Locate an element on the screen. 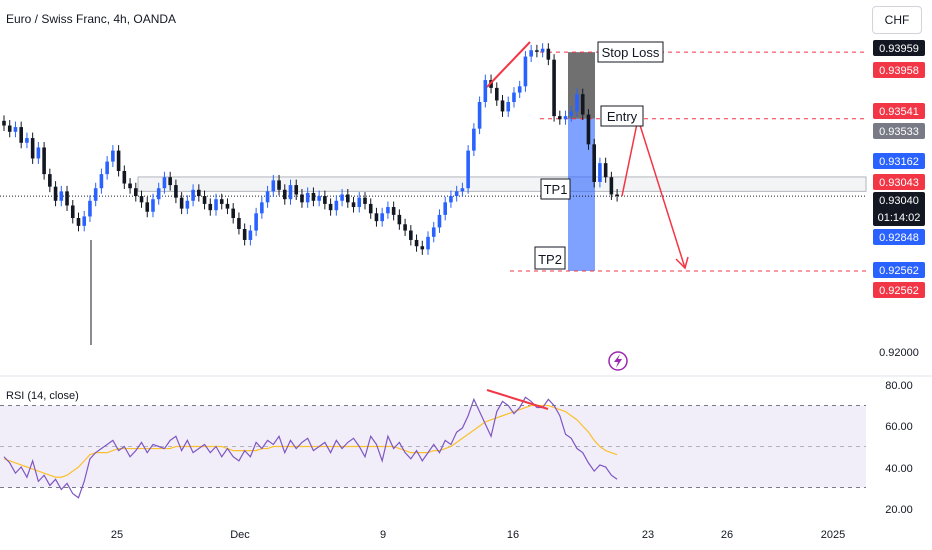 Image resolution: width=932 pixels, height=550 pixels. price-label: 0.93040 01:14:02 is located at coordinates (899, 209).